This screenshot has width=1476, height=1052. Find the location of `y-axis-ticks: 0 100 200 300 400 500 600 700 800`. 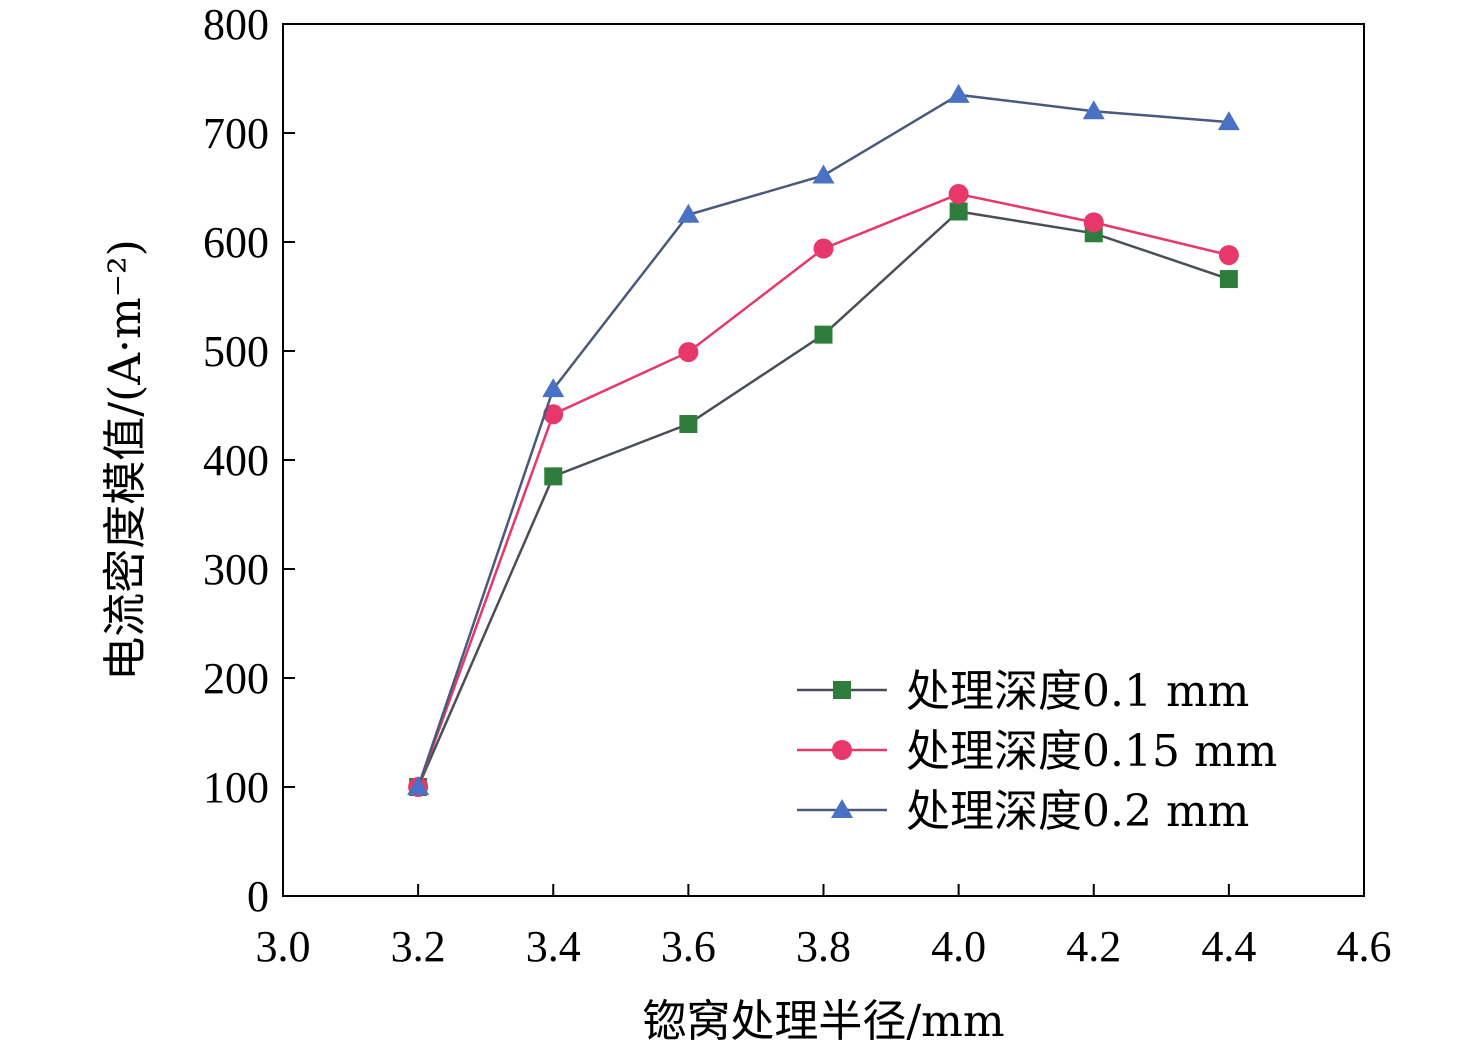

y-axis-ticks: 0 100 200 300 400 500 600 700 800 is located at coordinates (249, 460).